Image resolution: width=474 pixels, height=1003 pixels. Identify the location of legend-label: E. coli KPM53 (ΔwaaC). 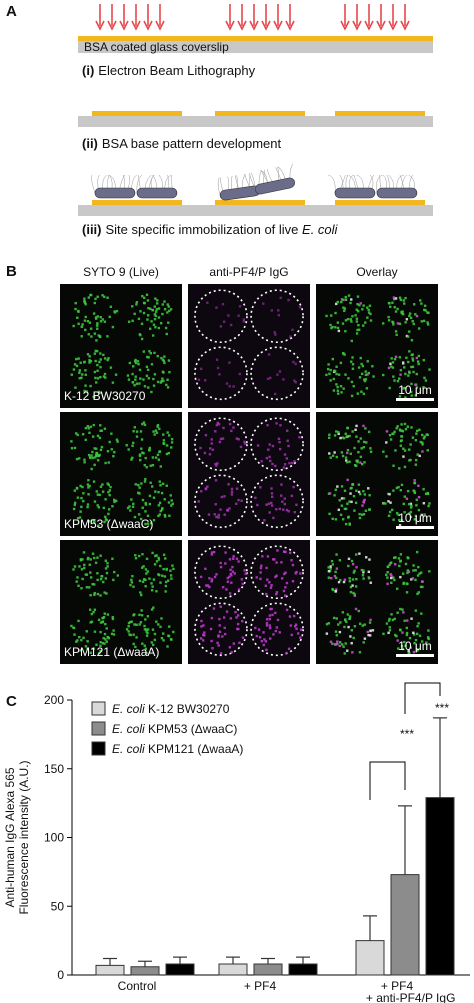
(174, 729).